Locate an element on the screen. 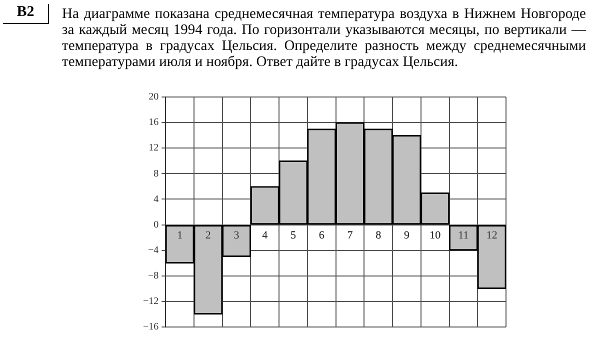 Image resolution: width=600 pixels, height=337 pixels. x-tick-label: 1 is located at coordinates (180, 235).